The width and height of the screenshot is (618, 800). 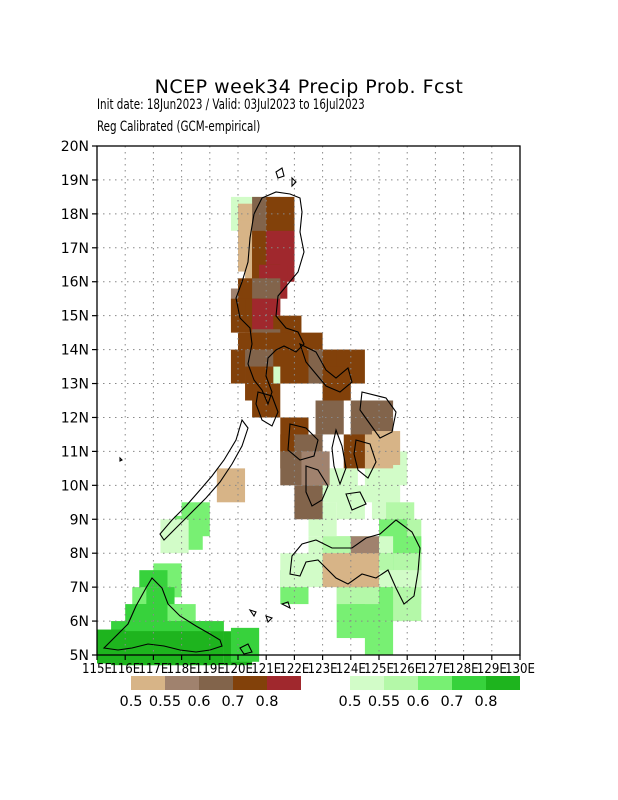 I want to click on negros-coastline, so click(x=317, y=486).